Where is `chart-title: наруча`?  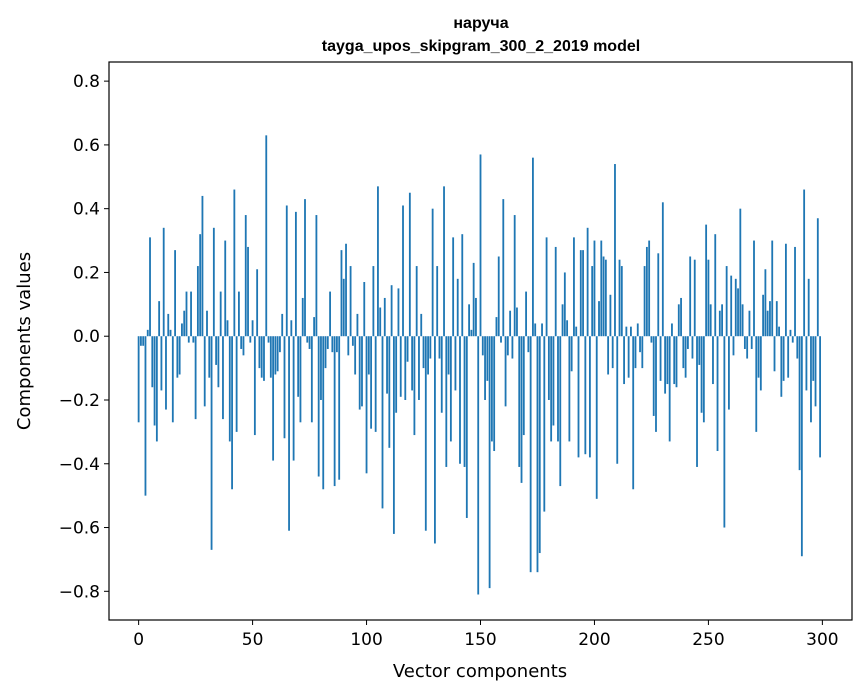
chart-title: наруча is located at coordinates (480, 23).